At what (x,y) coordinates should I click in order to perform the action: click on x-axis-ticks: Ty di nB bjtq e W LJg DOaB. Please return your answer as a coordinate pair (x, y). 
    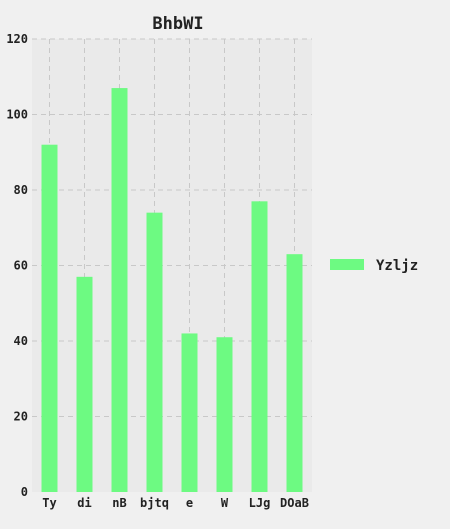
    Looking at the image, I should click on (175, 503).